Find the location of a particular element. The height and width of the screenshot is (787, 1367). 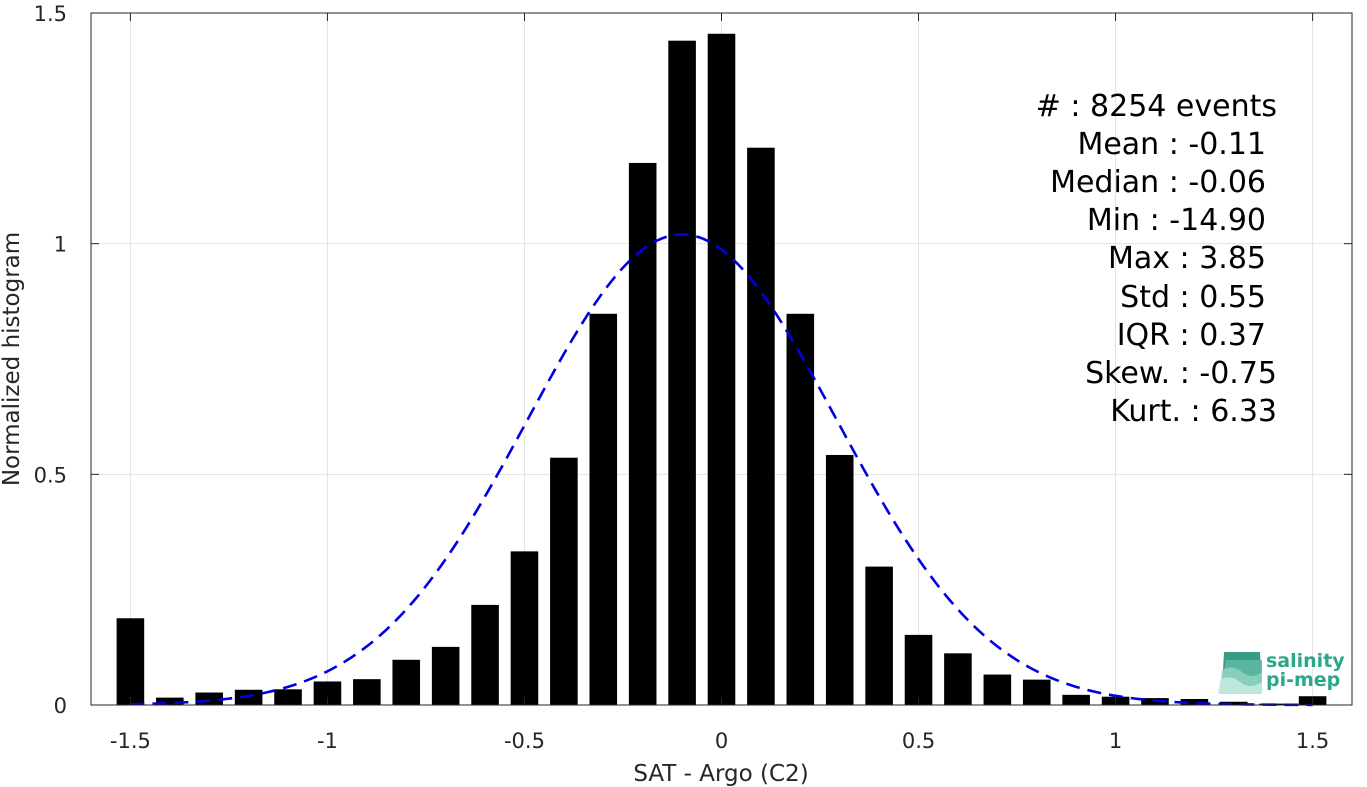

logo-line1: salinity is located at coordinates (1305, 661).